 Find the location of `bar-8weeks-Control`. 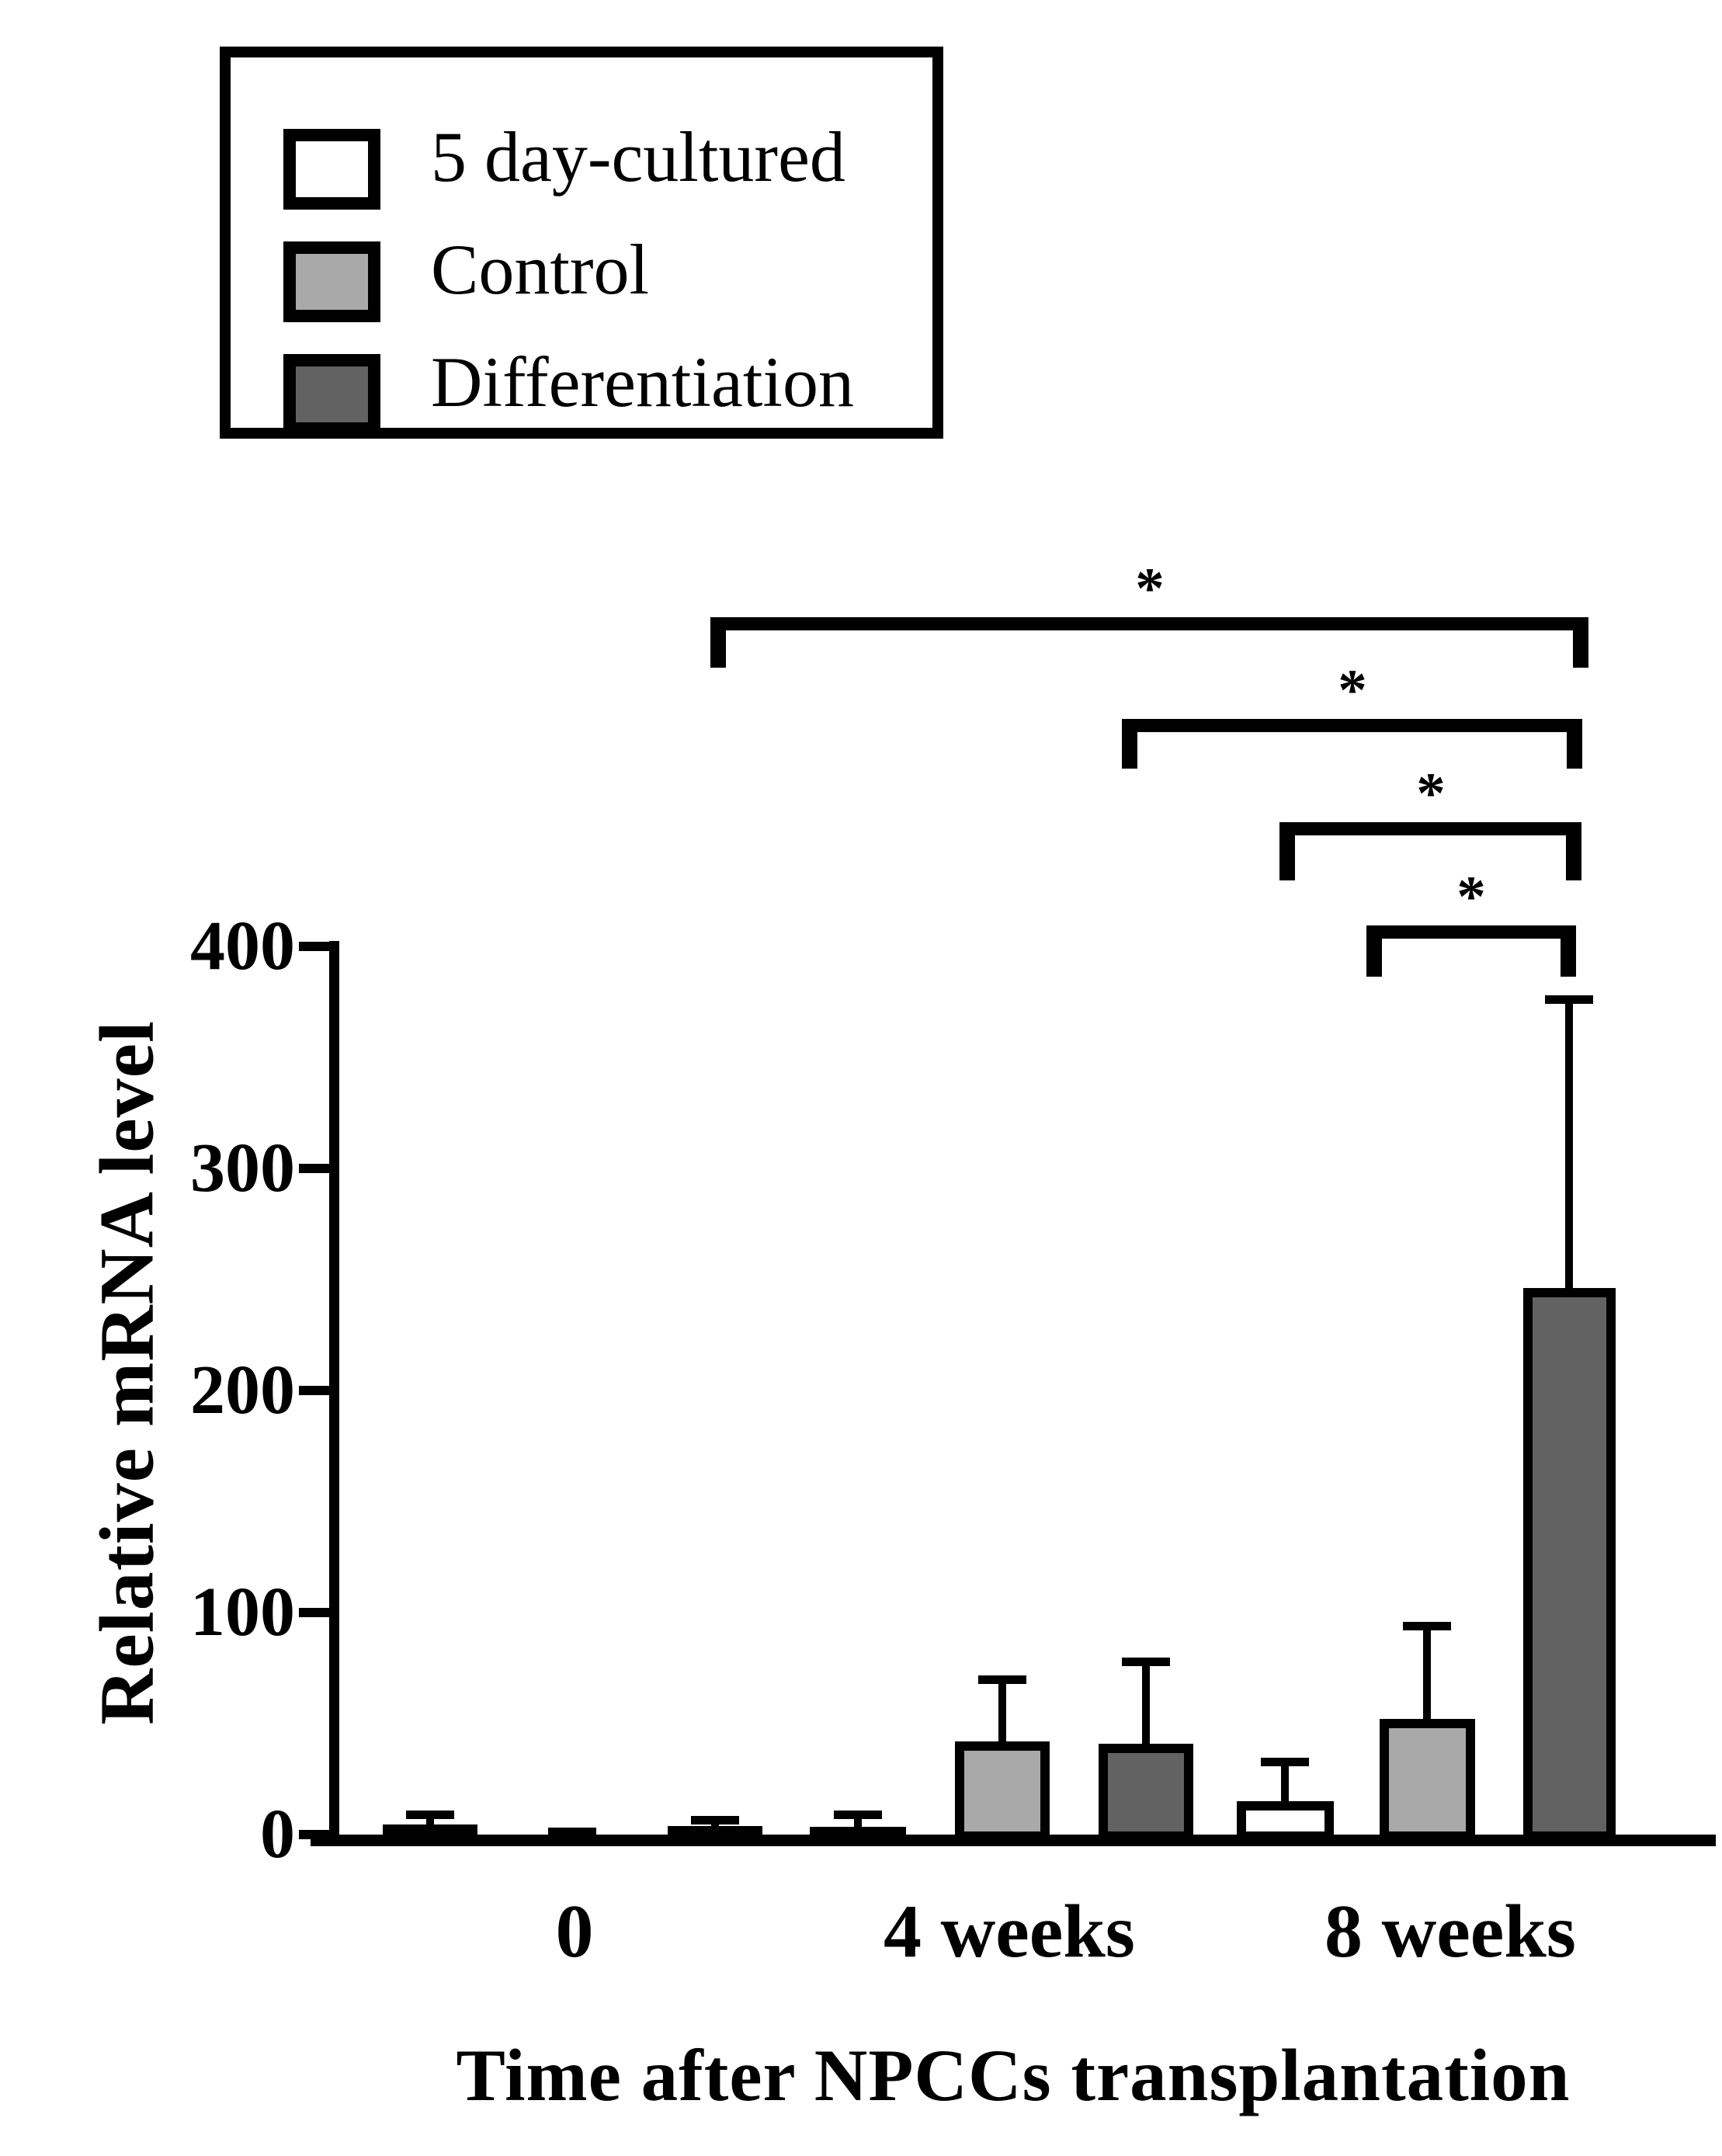

bar-8weeks-Control is located at coordinates (1427, 1780).